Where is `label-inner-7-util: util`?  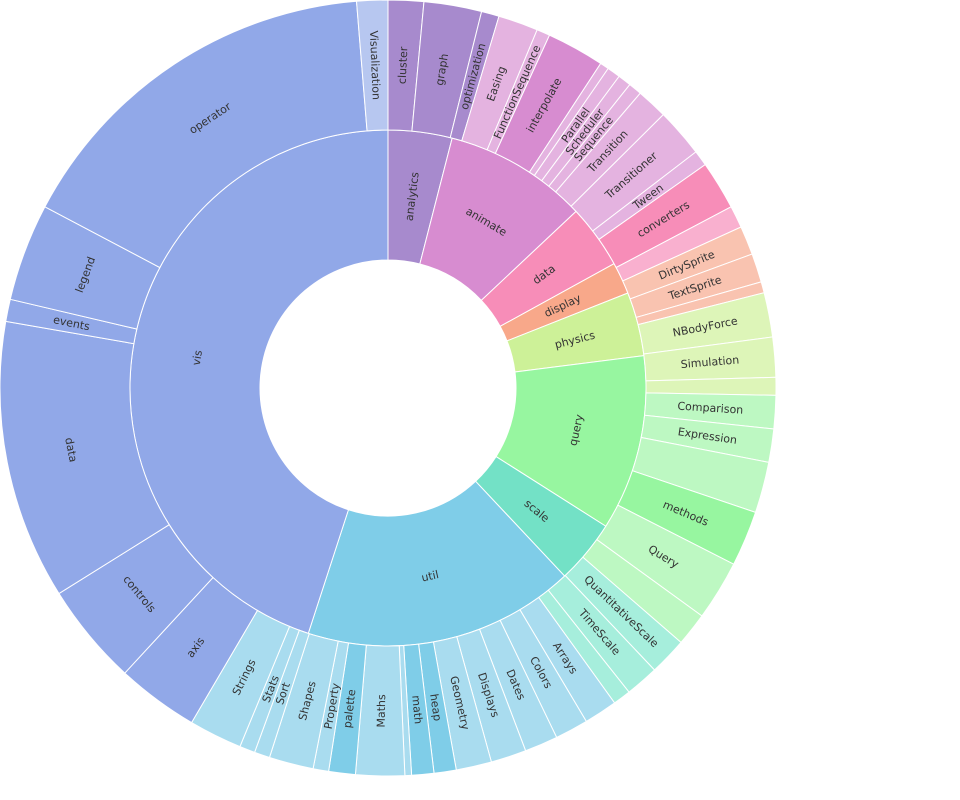 label-inner-7-util: util is located at coordinates (430, 576).